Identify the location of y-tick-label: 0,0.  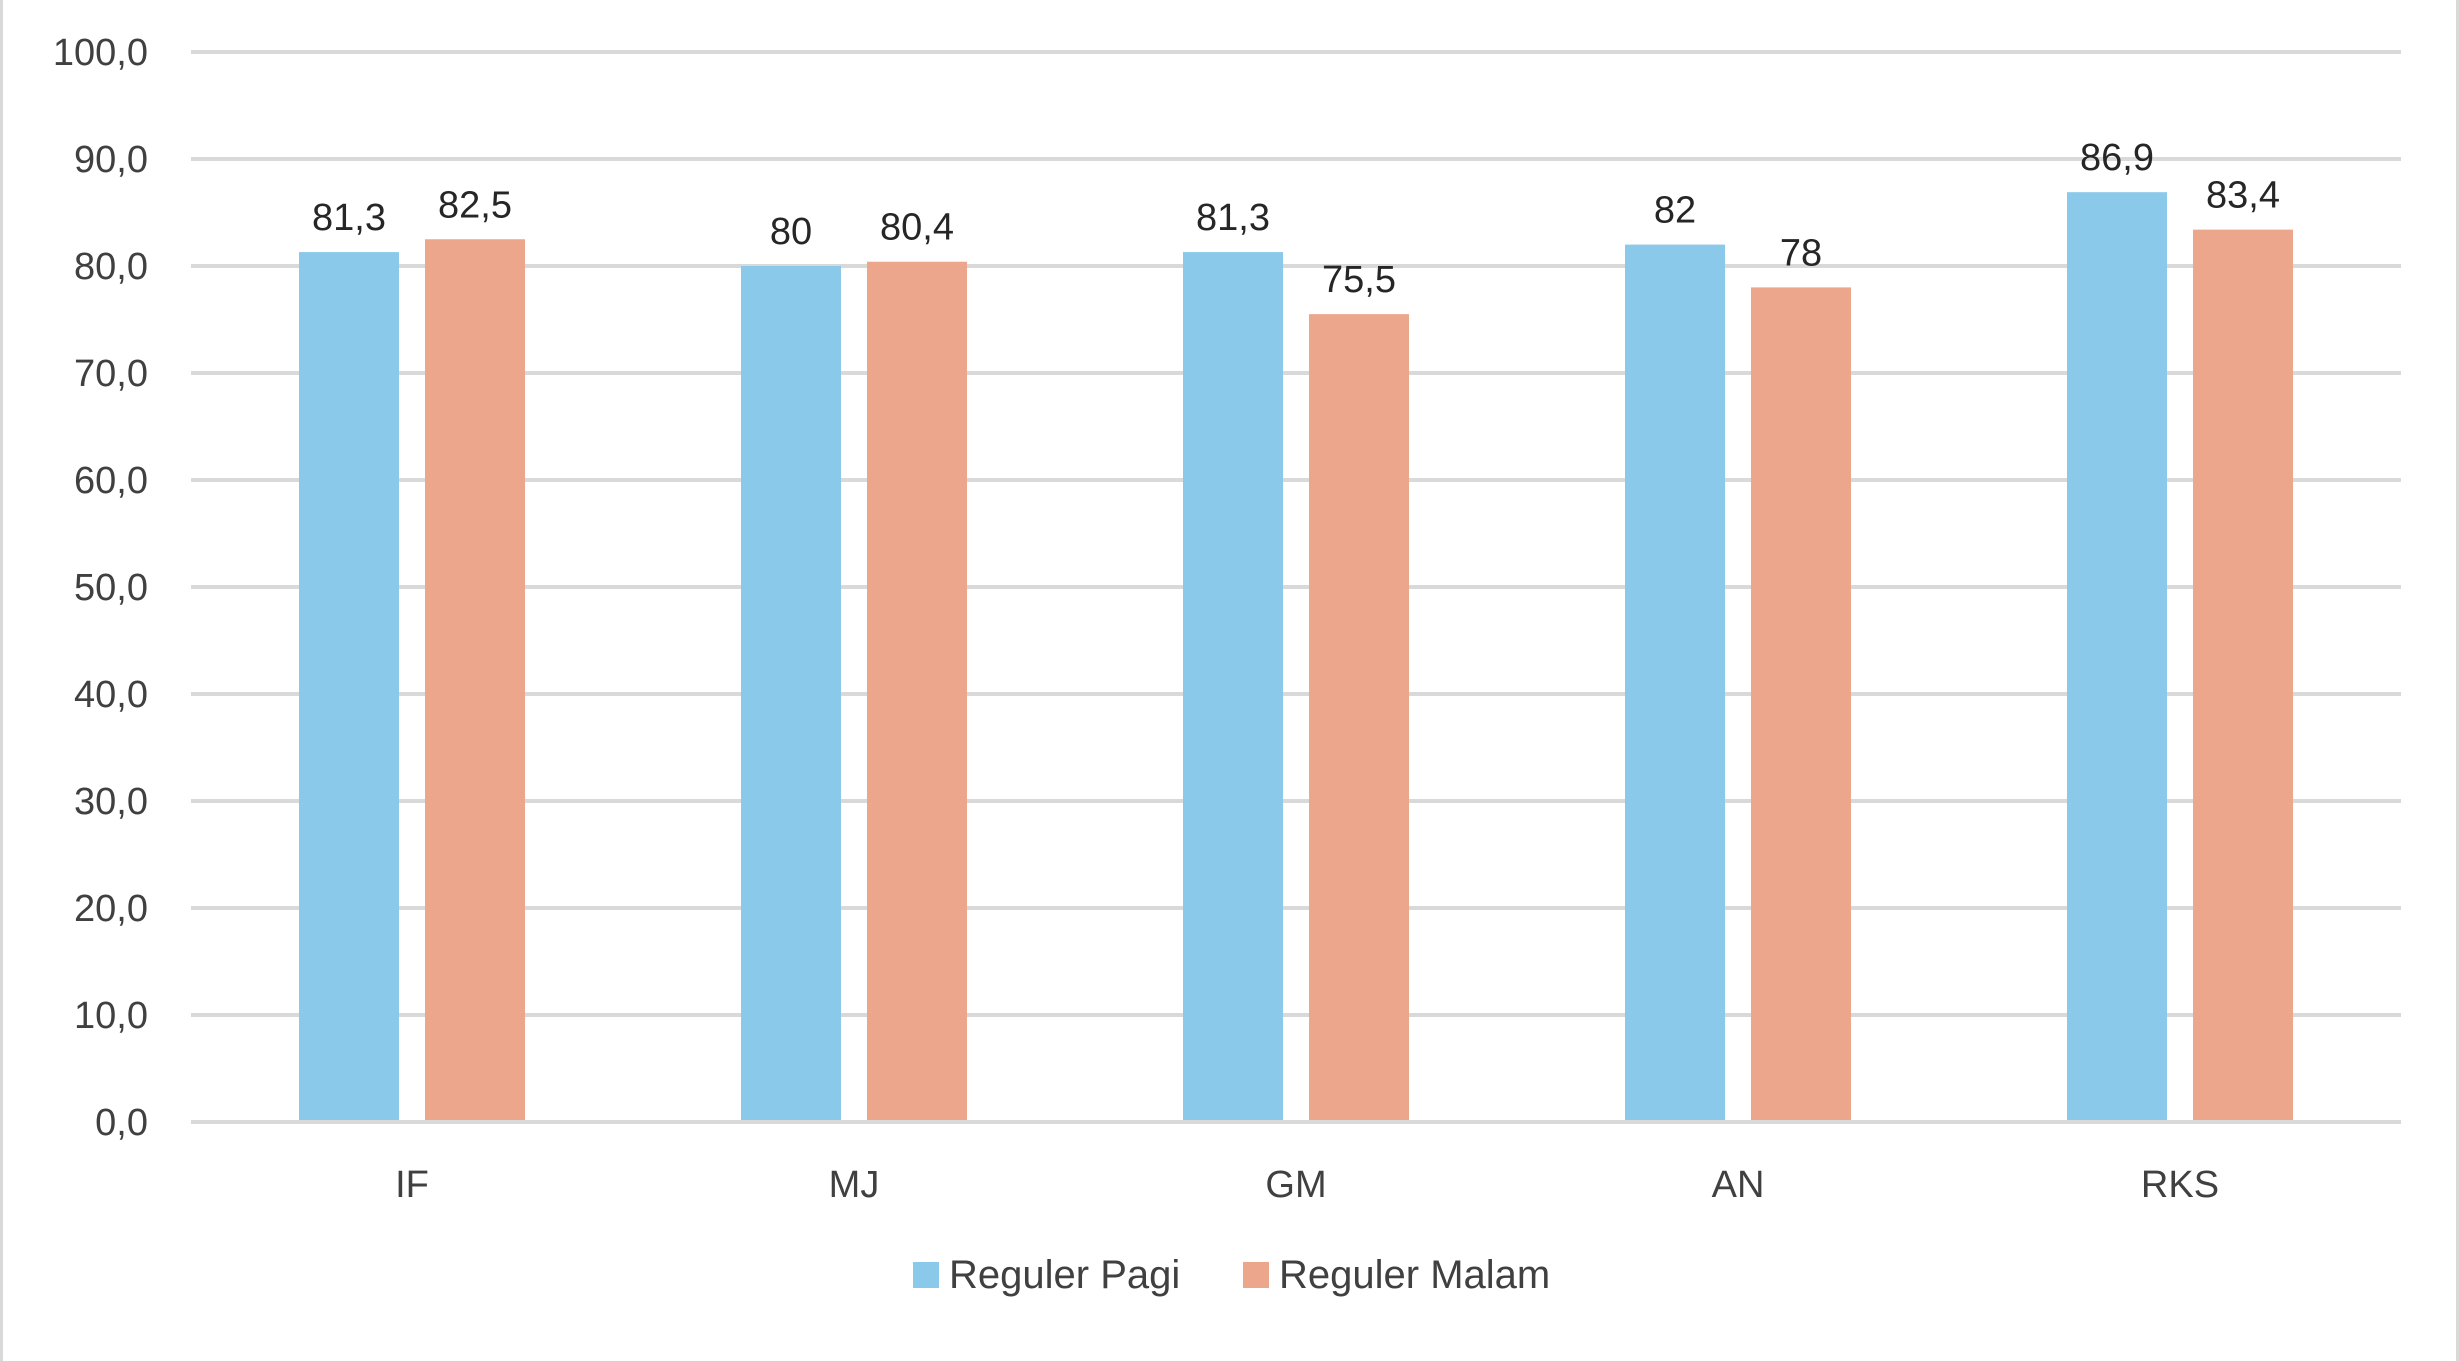
(121, 1123).